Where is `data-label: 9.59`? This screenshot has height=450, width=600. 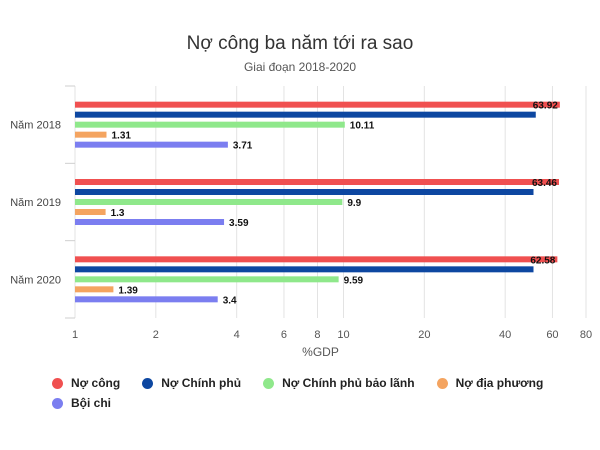
data-label: 9.59 is located at coordinates (354, 280).